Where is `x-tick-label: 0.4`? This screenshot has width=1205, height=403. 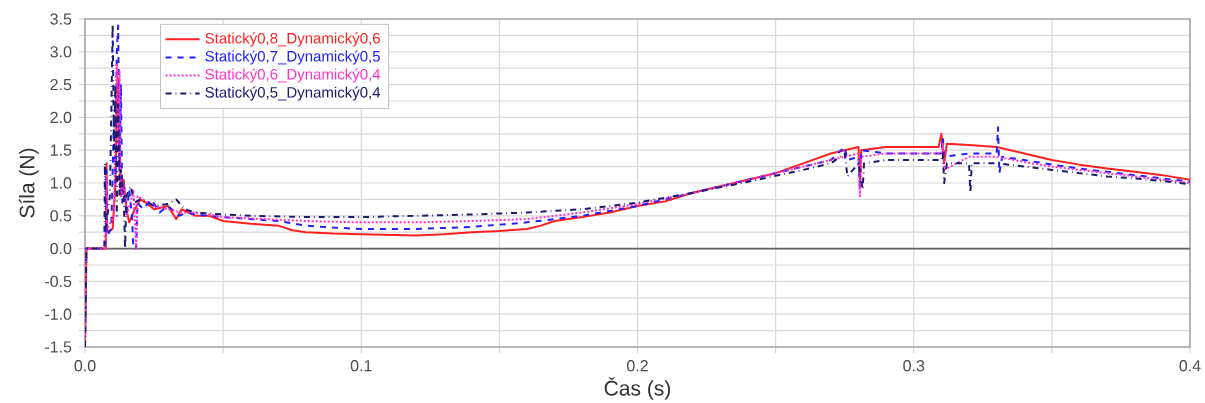
x-tick-label: 0.4 is located at coordinates (1190, 366).